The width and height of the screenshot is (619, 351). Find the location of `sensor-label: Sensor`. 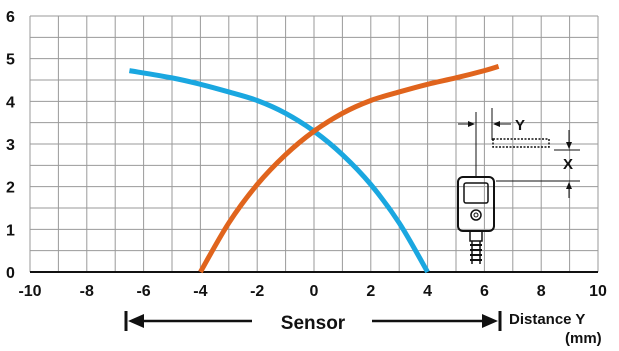

sensor-label: Sensor is located at coordinates (313, 323).